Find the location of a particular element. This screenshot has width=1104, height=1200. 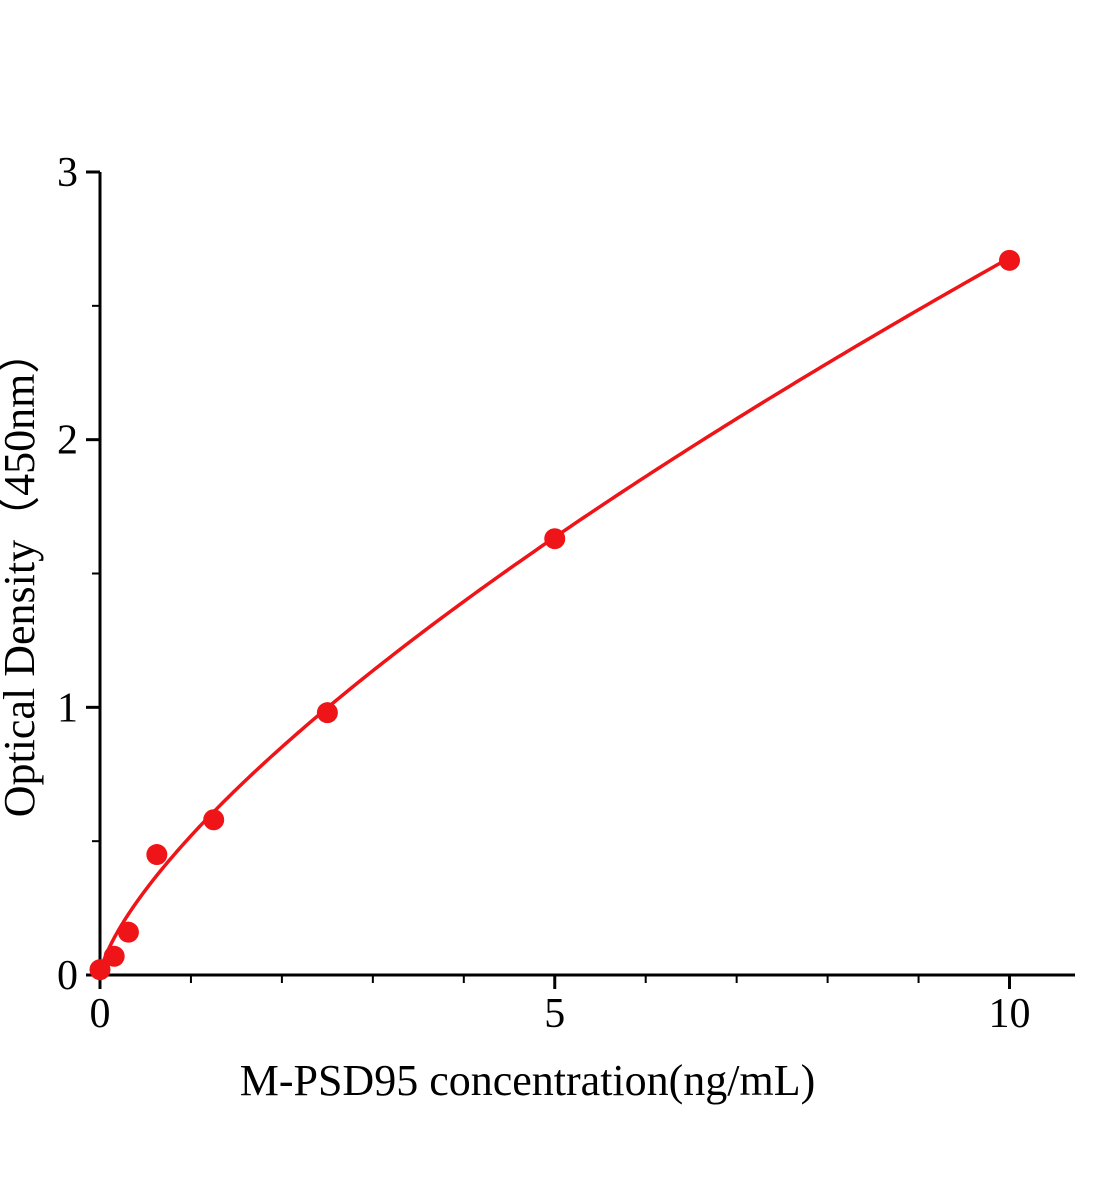

x-tick-label: 5 is located at coordinates (554, 1014).